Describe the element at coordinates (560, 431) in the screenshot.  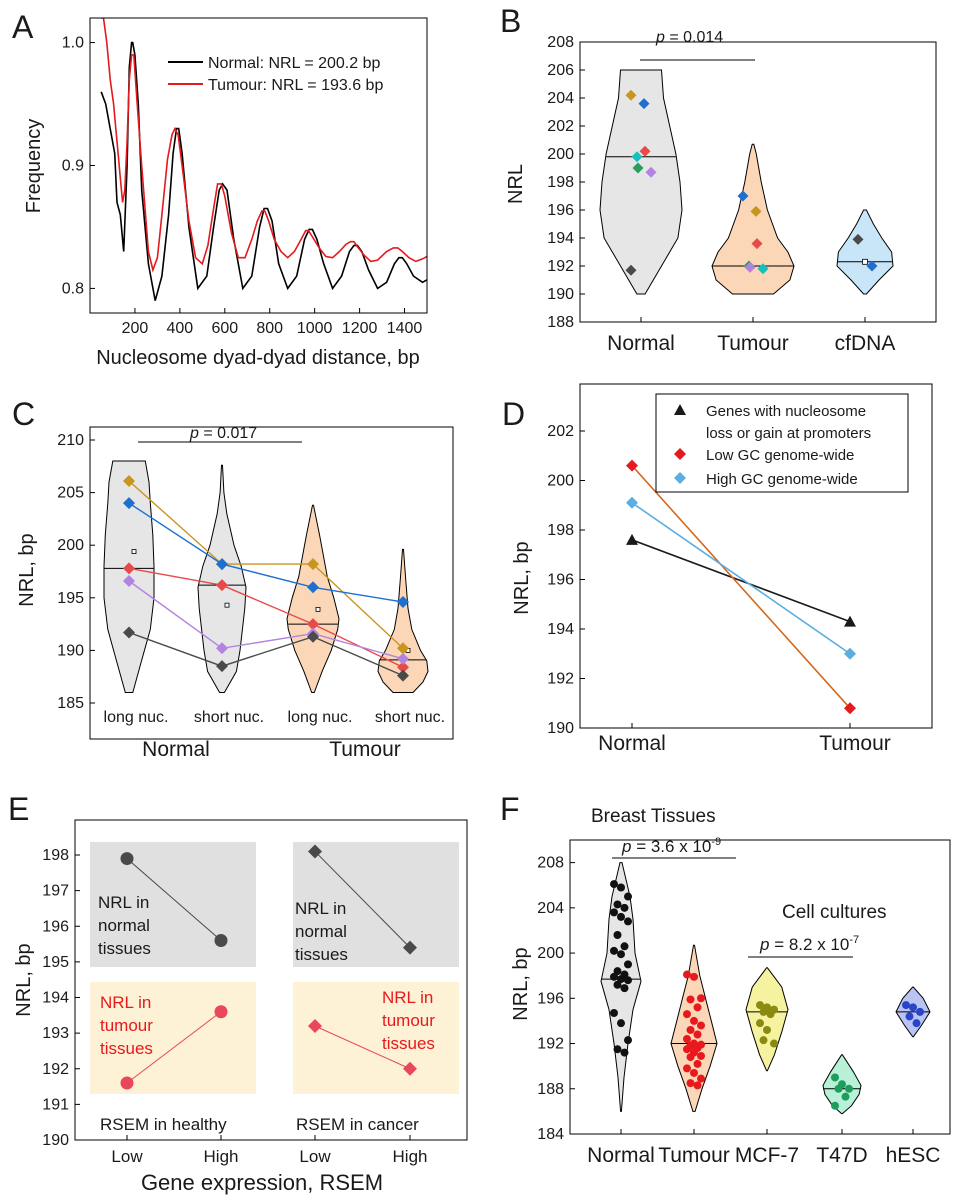
I see `panel-d-ytick-label: 202` at that location.